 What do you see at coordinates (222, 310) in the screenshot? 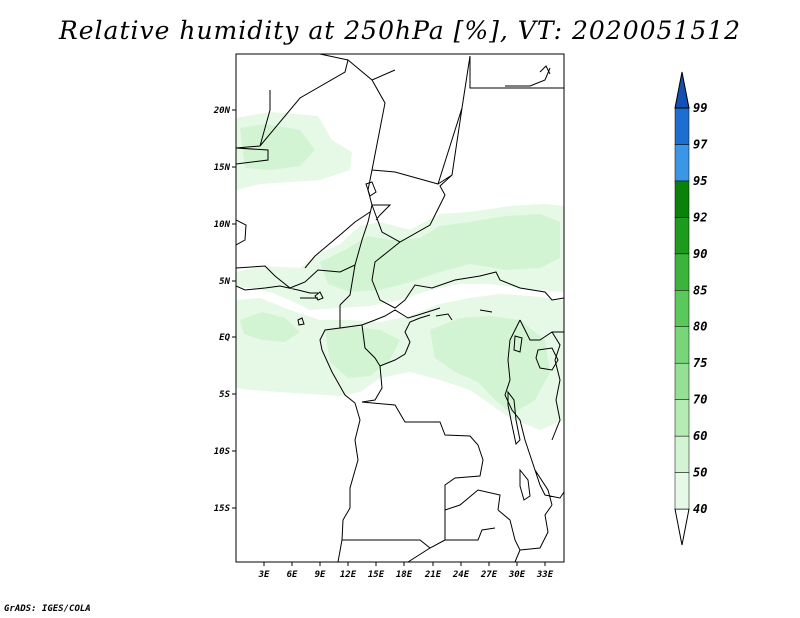
I see `latitude-labels: 20N 15N 10N 5N EQ 5S 10S 15S` at bounding box center [222, 310].